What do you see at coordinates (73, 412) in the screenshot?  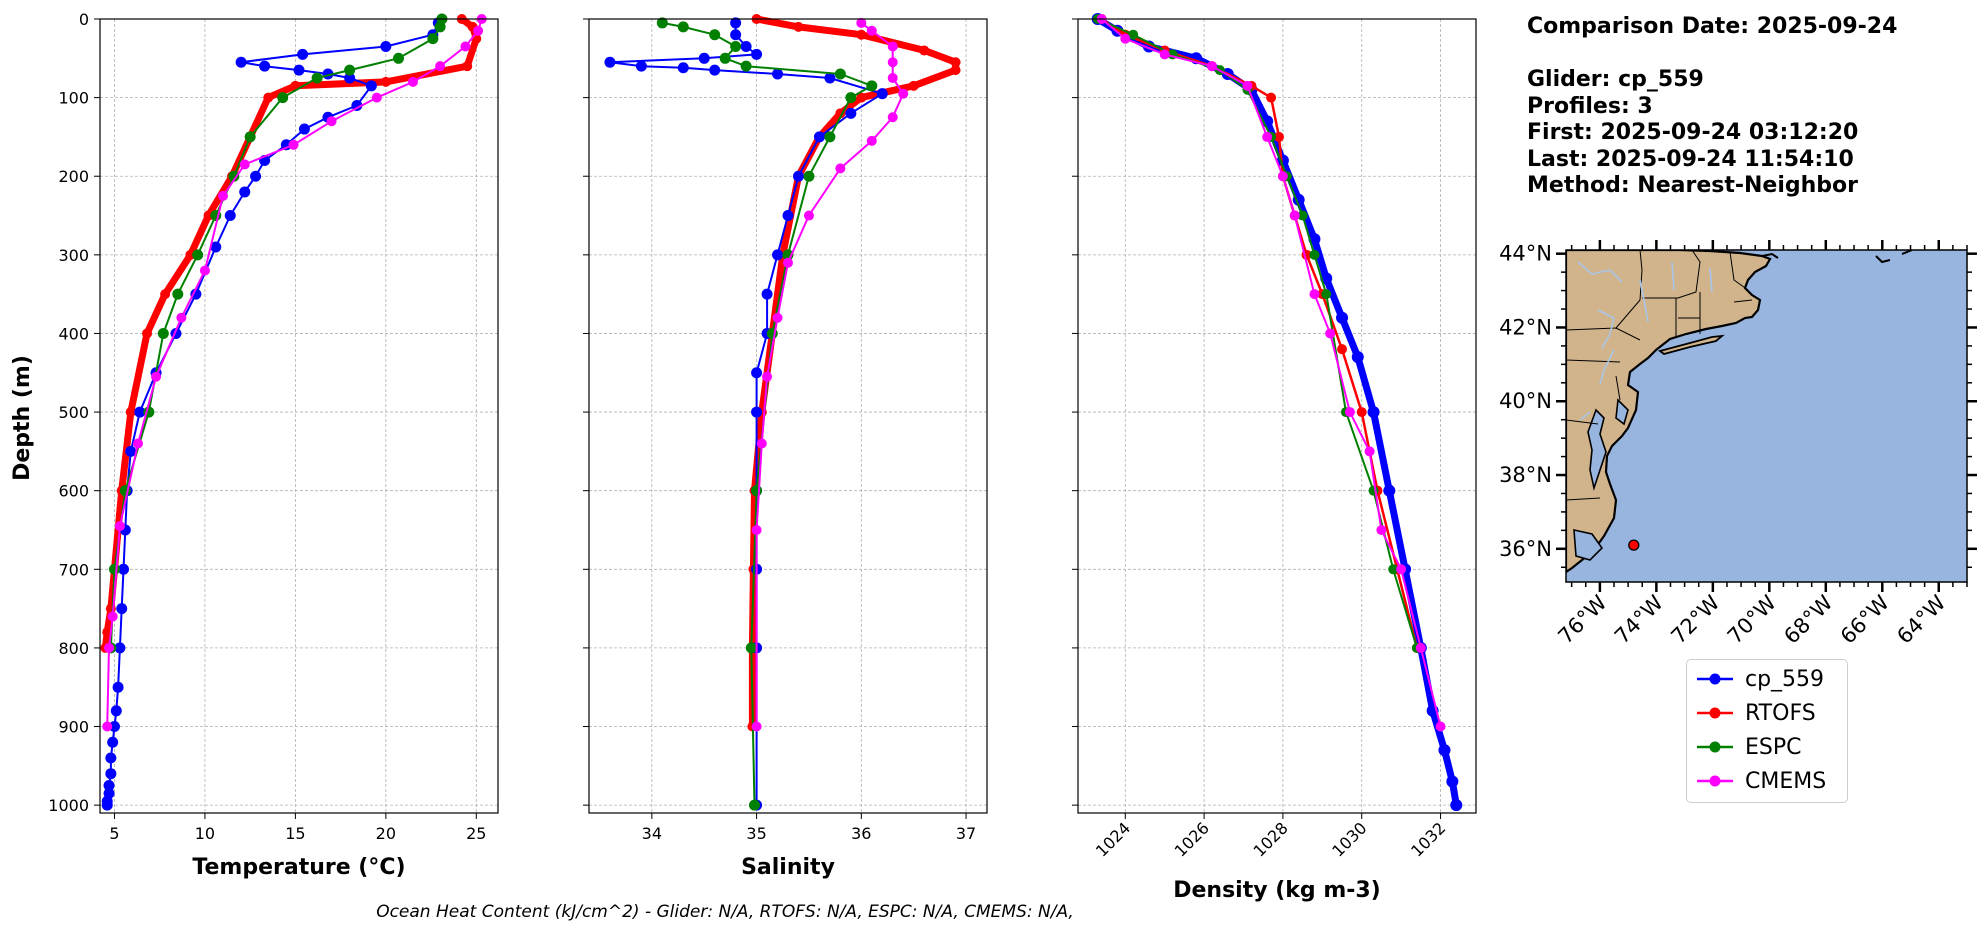 I see `tick-label-y: 500` at bounding box center [73, 412].